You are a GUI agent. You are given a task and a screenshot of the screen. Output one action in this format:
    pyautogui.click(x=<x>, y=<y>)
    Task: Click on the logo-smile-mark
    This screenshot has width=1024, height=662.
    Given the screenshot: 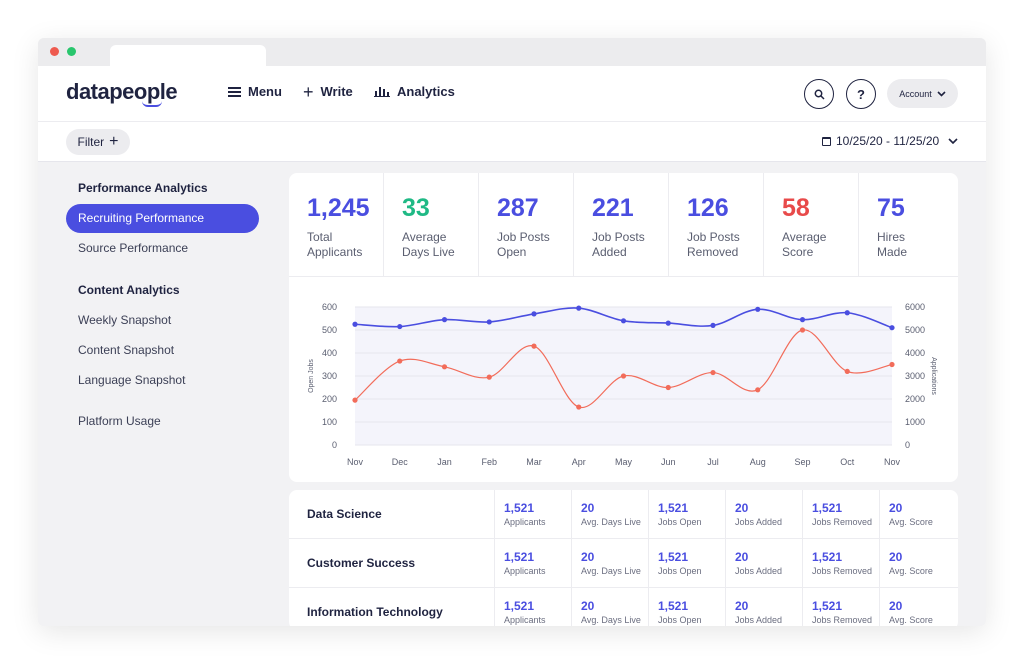 What is the action you would take?
    pyautogui.click(x=152, y=104)
    